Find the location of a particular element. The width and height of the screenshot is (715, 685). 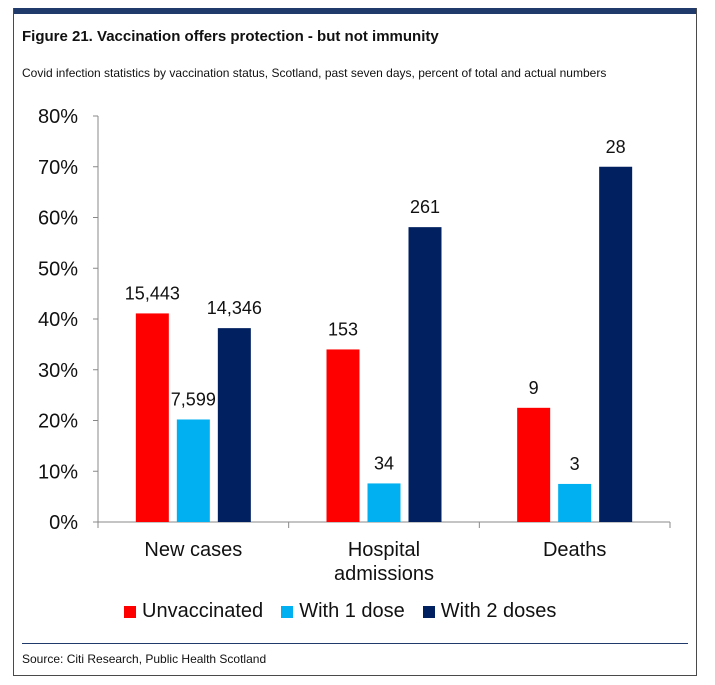

data-label: 261 is located at coordinates (425, 207).